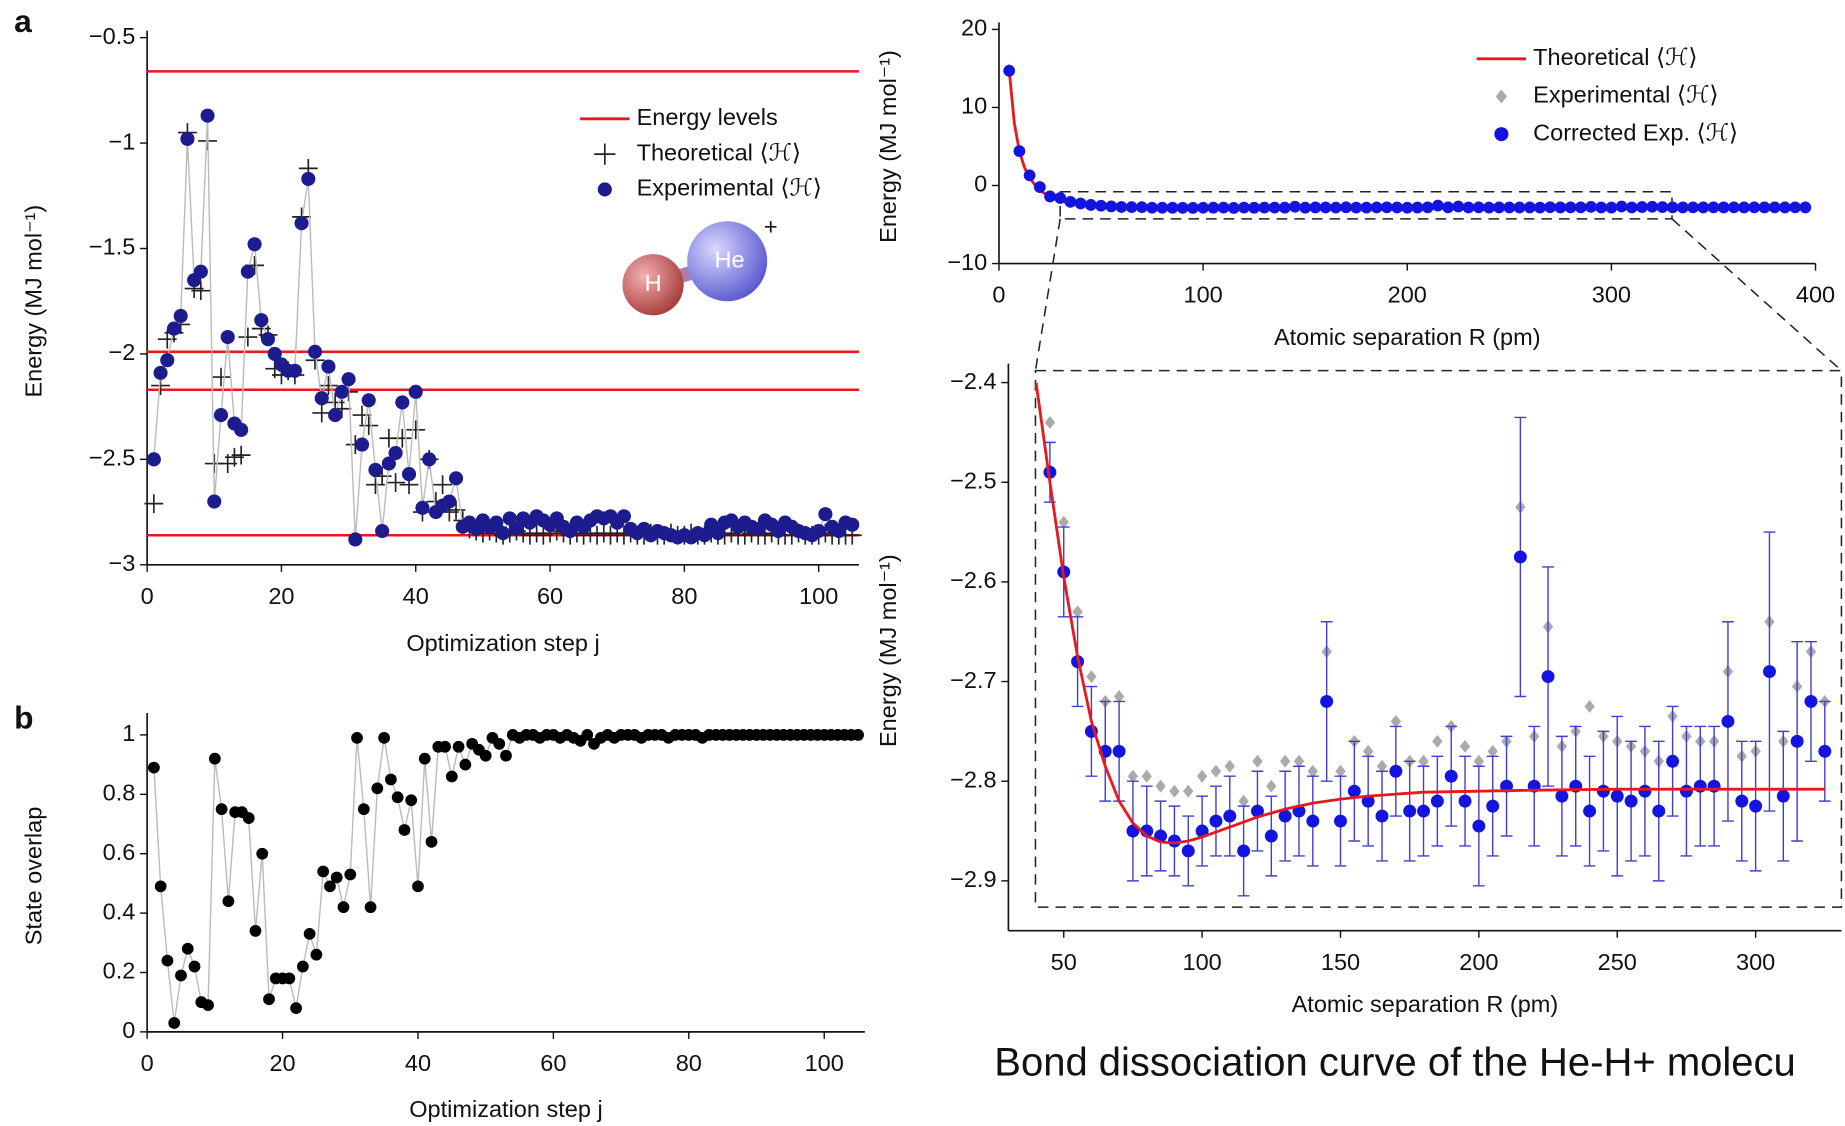 The image size is (1845, 1126). Describe the element at coordinates (112, 36) in the screenshot. I see `y-tick-label: −0.5` at that location.